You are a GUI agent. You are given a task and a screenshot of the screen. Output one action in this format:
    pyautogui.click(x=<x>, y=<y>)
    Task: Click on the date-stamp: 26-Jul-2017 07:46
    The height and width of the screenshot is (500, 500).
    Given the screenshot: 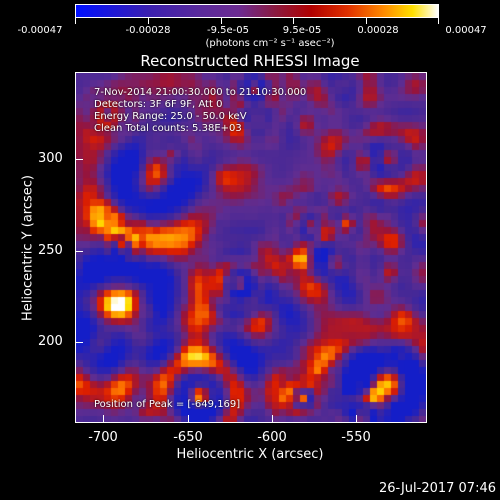 What is the action you would take?
    pyautogui.click(x=437, y=488)
    